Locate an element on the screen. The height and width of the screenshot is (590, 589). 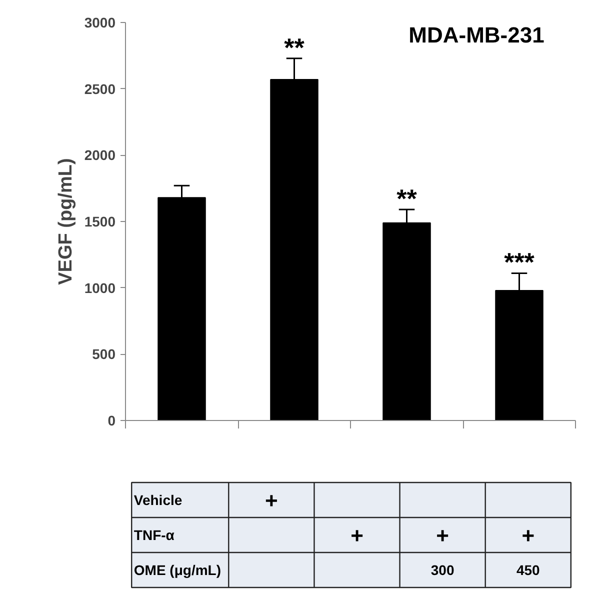
y-tick-label: 1000 is located at coordinates (100, 288).